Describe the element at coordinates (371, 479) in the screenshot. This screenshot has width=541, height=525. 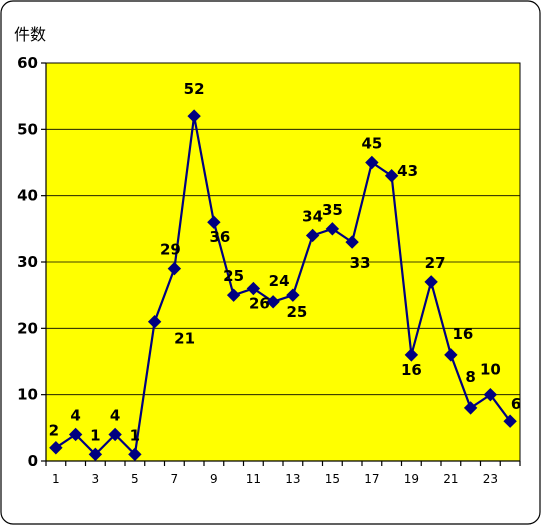
I see `x-tick-label: 17` at that location.